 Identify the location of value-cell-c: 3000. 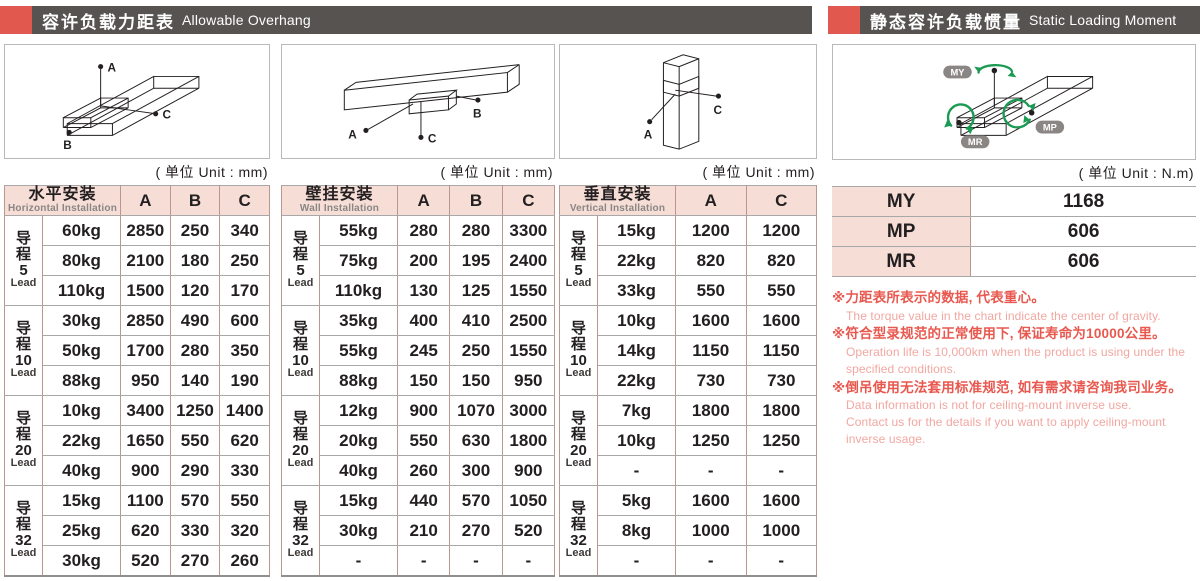
(528, 410).